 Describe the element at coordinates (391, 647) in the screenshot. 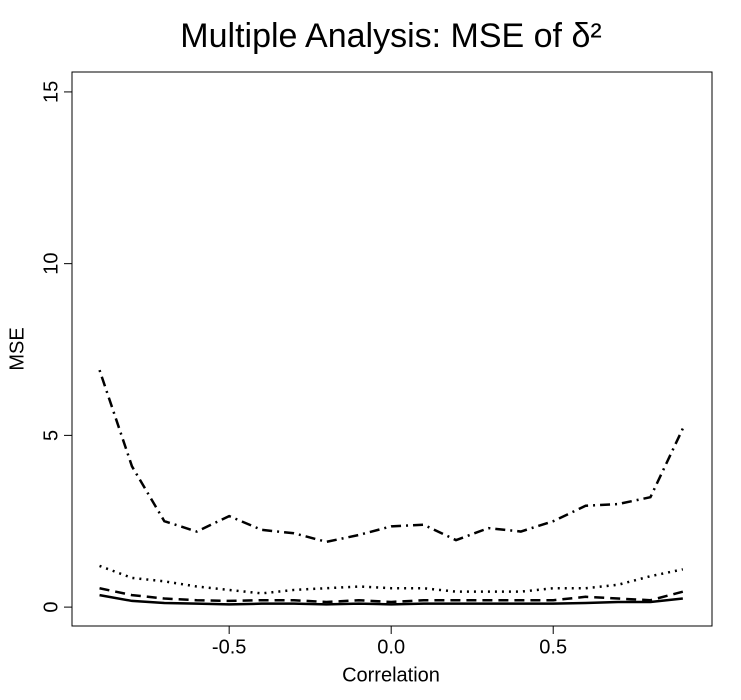

I see `x-tick-label: 0.0` at that location.